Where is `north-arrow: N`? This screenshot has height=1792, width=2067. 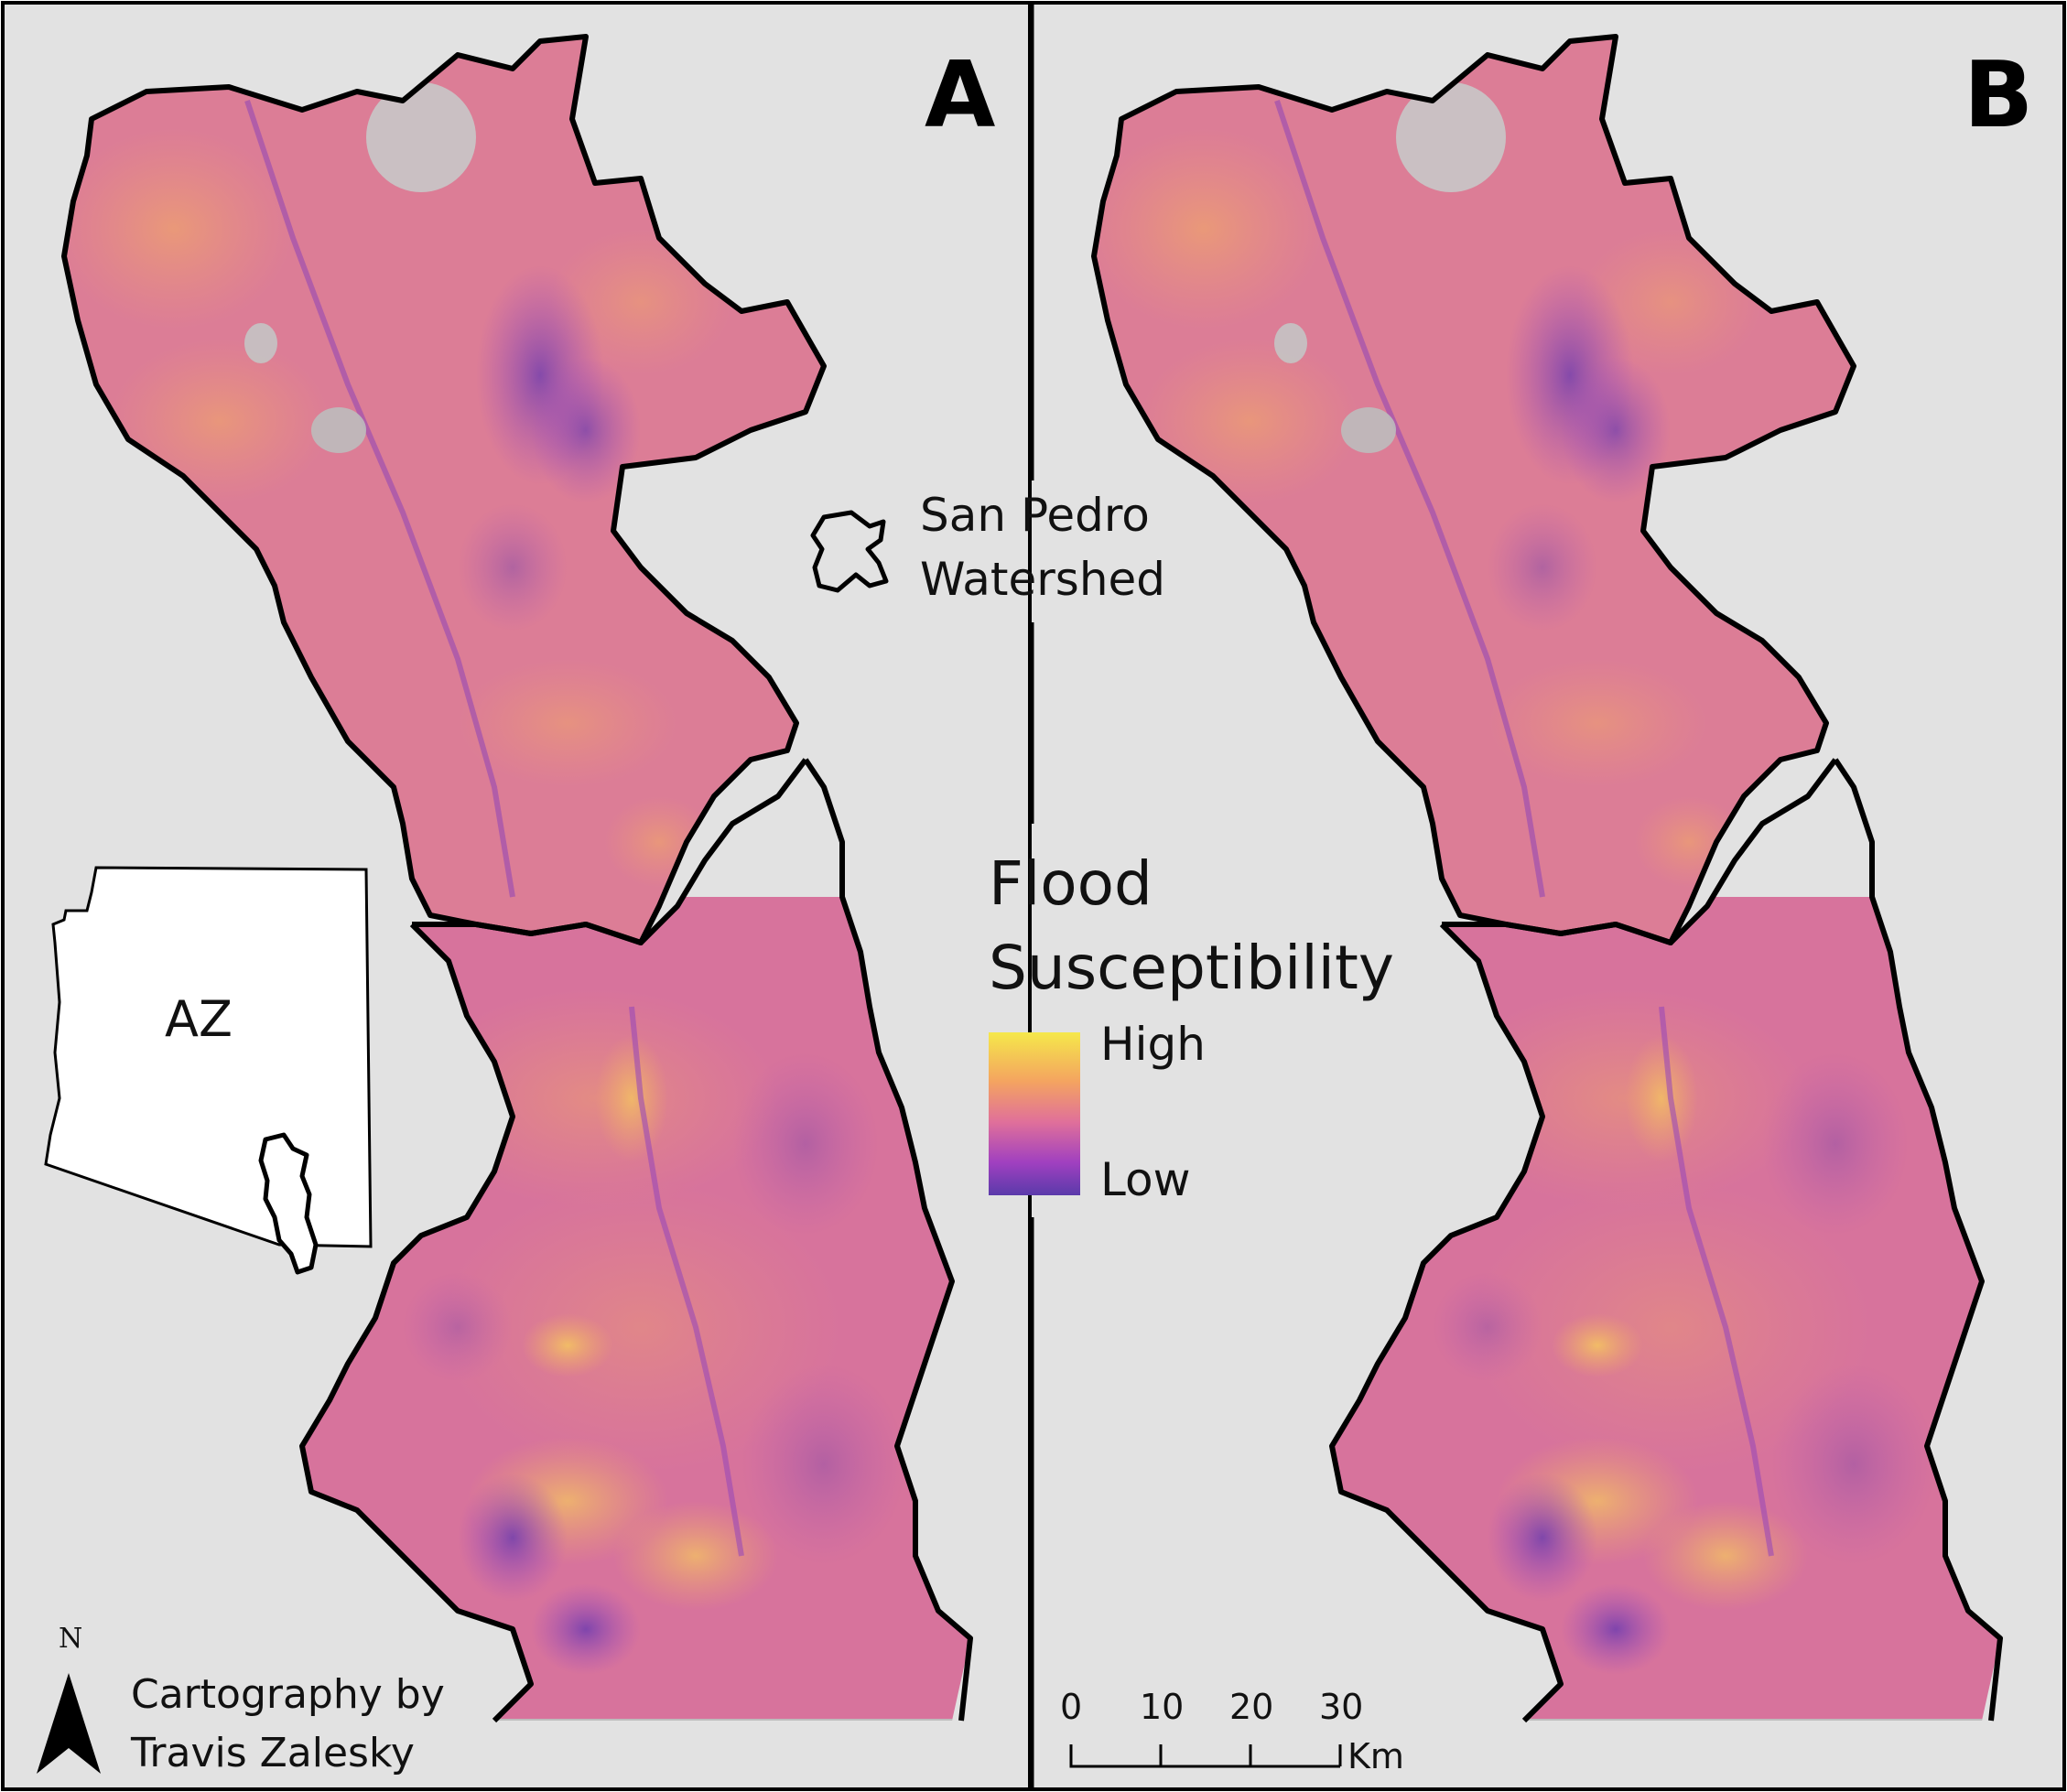 north-arrow: N is located at coordinates (69, 1699).